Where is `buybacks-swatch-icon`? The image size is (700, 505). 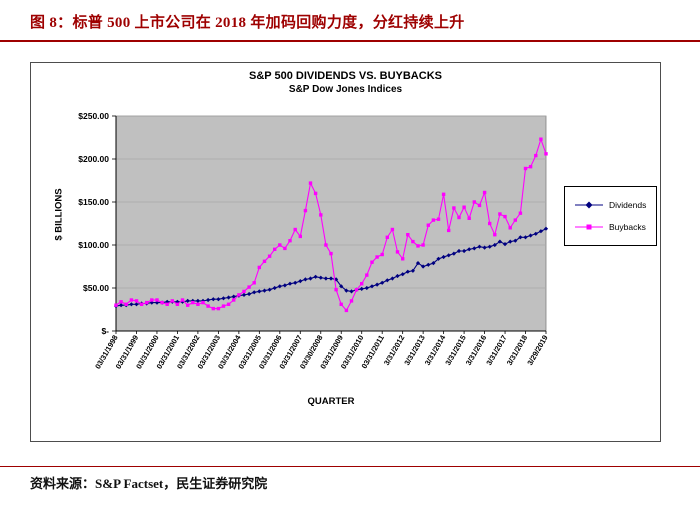
buybacks-swatch-icon is located at coordinates (589, 227).